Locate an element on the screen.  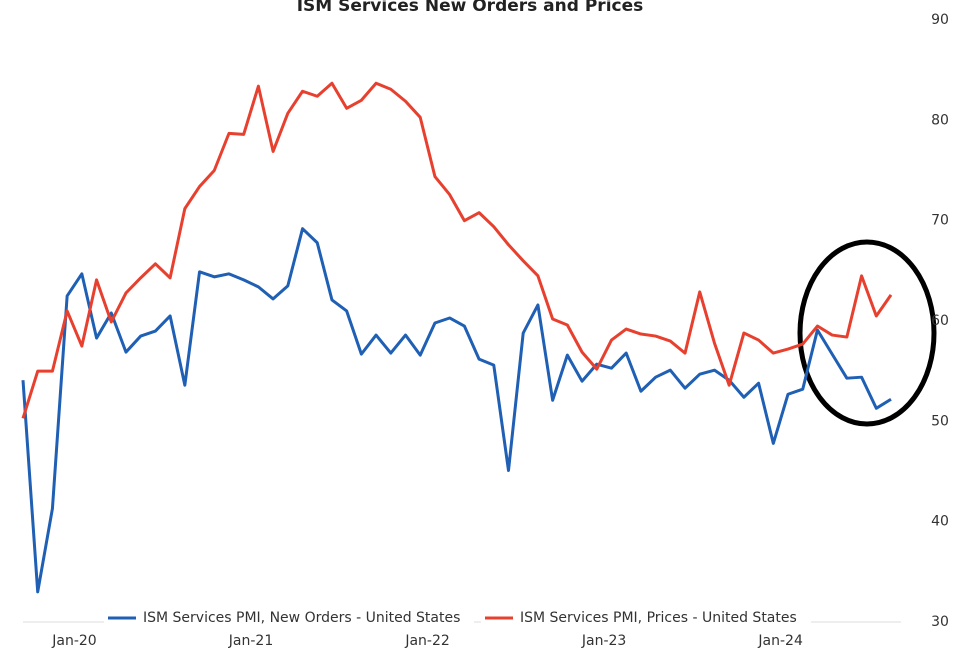
y-tick-label: 30 is located at coordinates (940, 622).